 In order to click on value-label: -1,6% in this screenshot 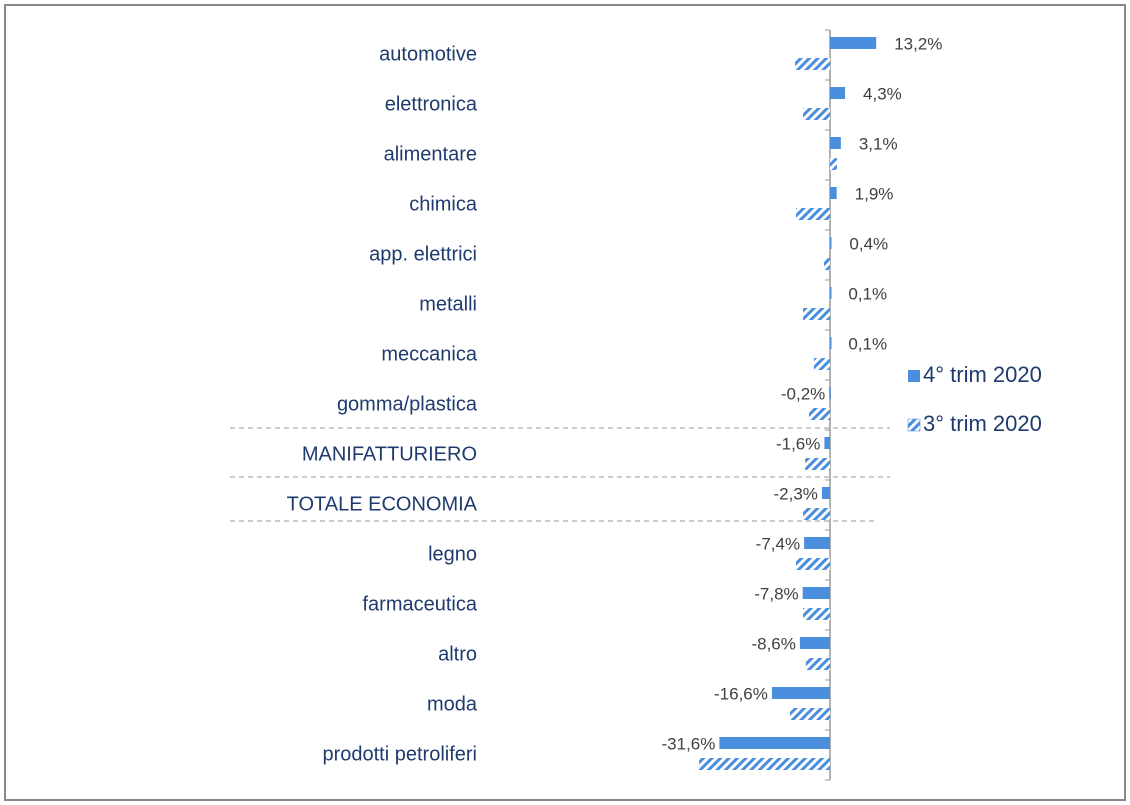, I will do `click(798, 443)`.